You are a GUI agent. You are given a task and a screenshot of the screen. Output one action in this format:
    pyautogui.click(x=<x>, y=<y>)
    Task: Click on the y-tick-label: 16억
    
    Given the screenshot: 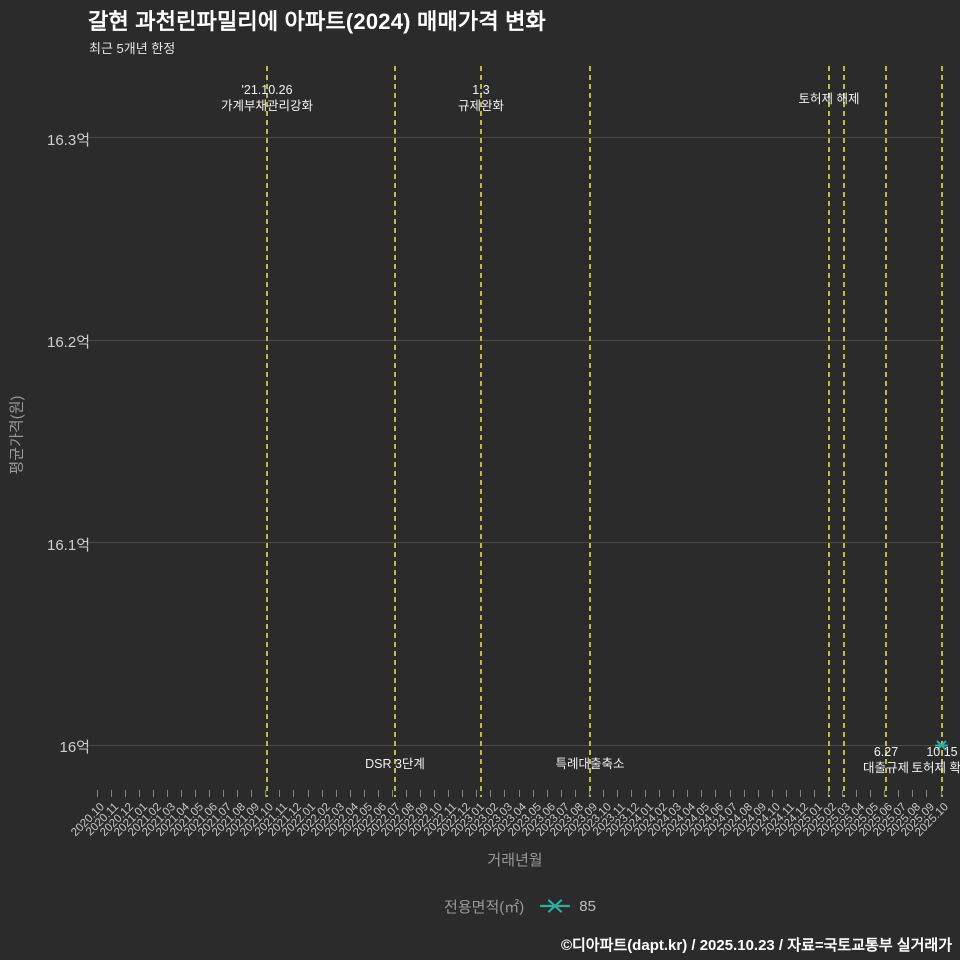 What is the action you would take?
    pyautogui.click(x=75, y=748)
    